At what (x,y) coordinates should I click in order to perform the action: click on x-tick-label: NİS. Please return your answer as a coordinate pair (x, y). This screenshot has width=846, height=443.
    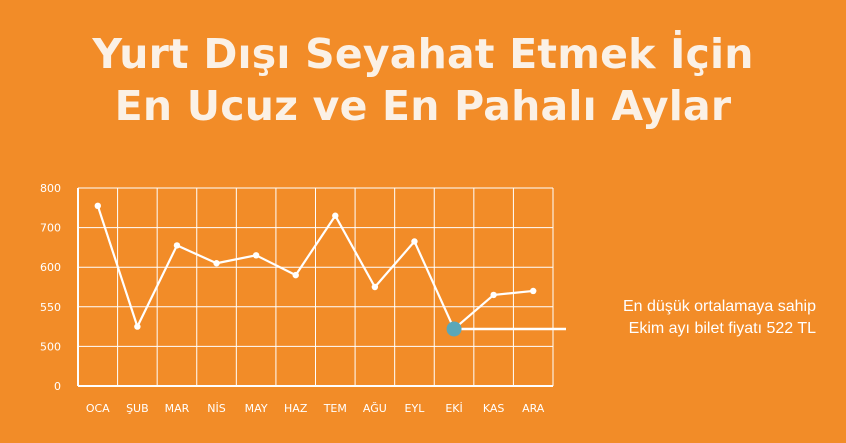
    Looking at the image, I should click on (216, 408).